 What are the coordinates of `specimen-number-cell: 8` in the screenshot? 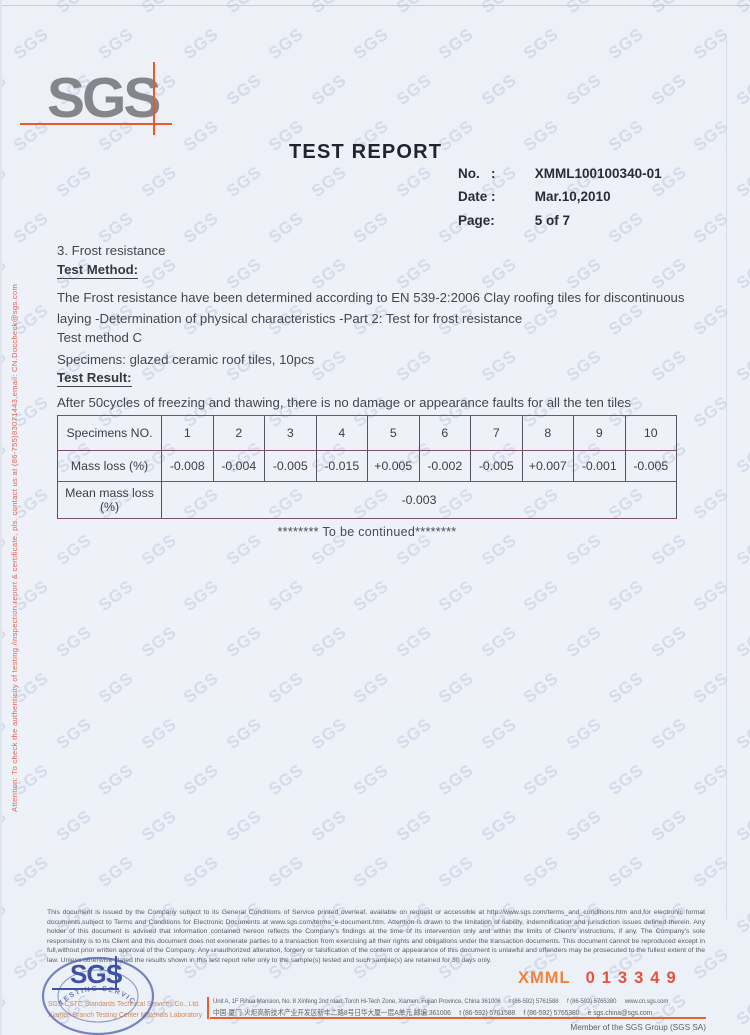 It's located at (547, 433).